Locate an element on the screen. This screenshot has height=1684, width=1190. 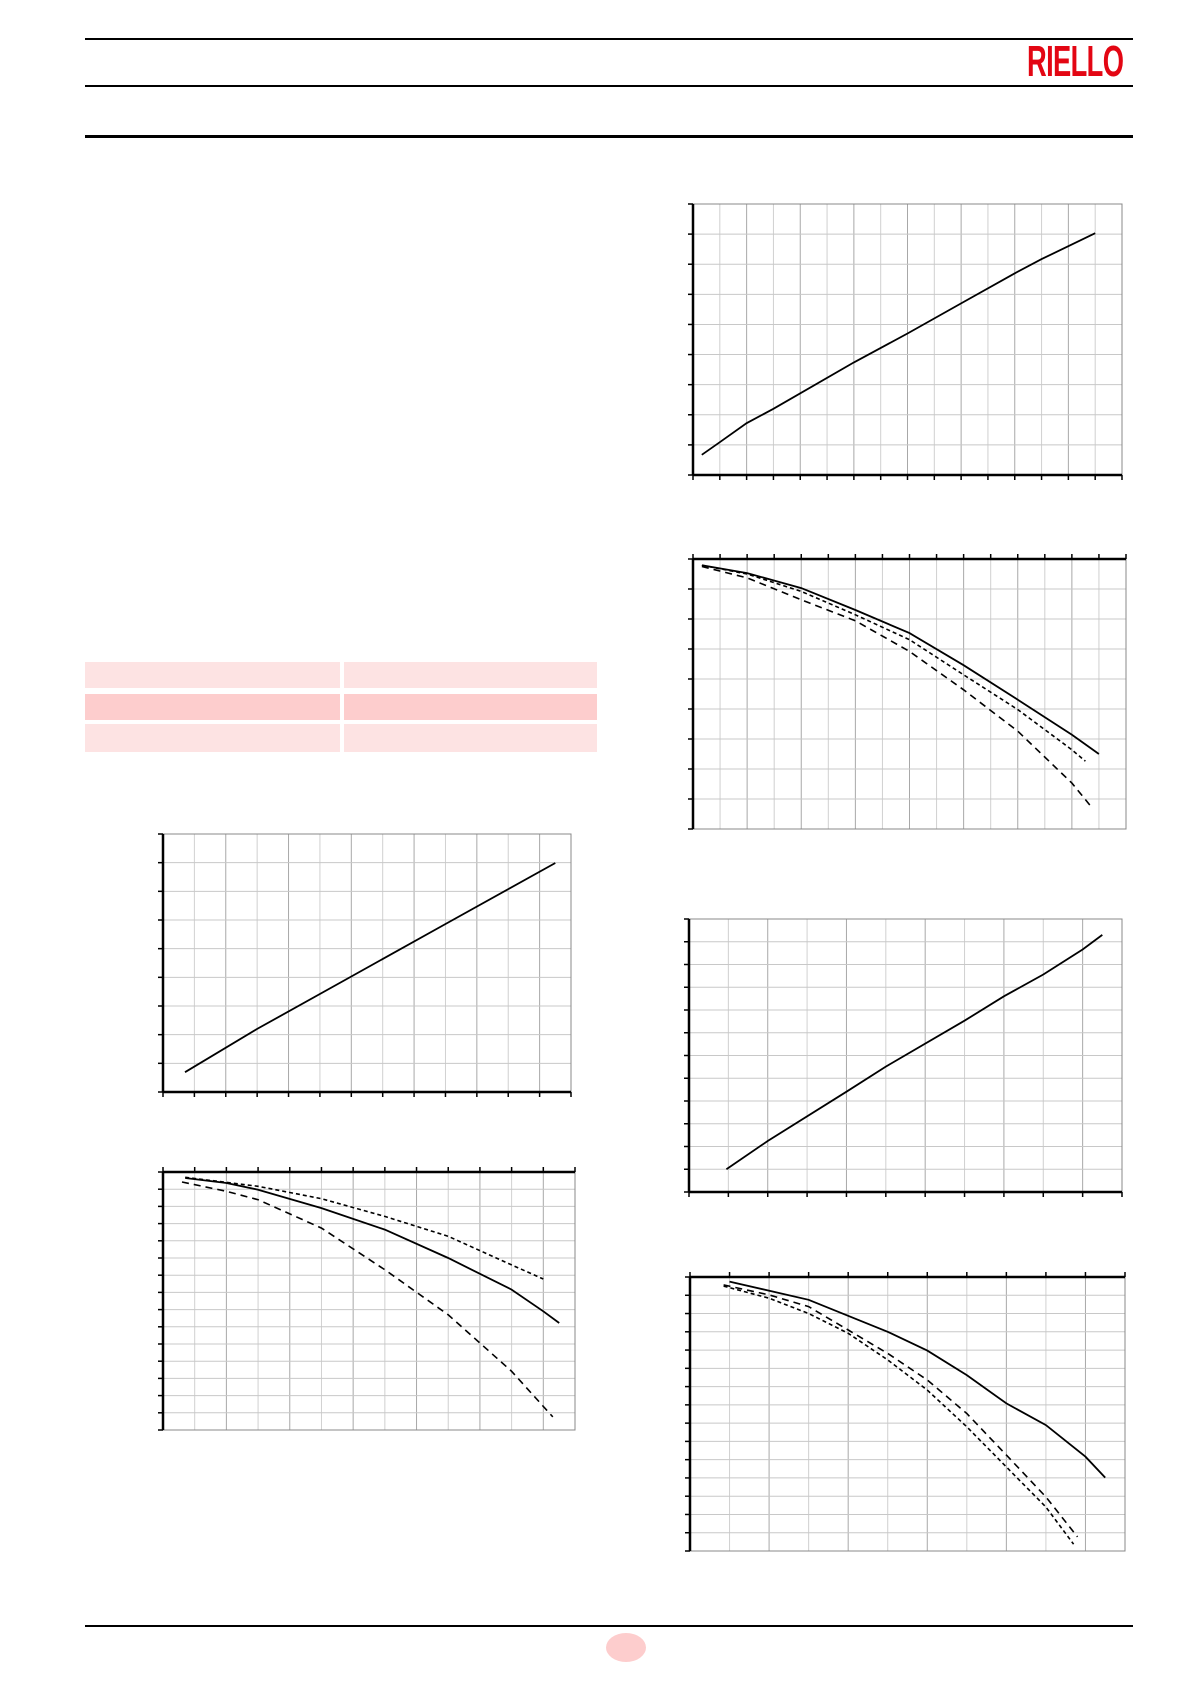
header-rule-middle is located at coordinates (609, 86).